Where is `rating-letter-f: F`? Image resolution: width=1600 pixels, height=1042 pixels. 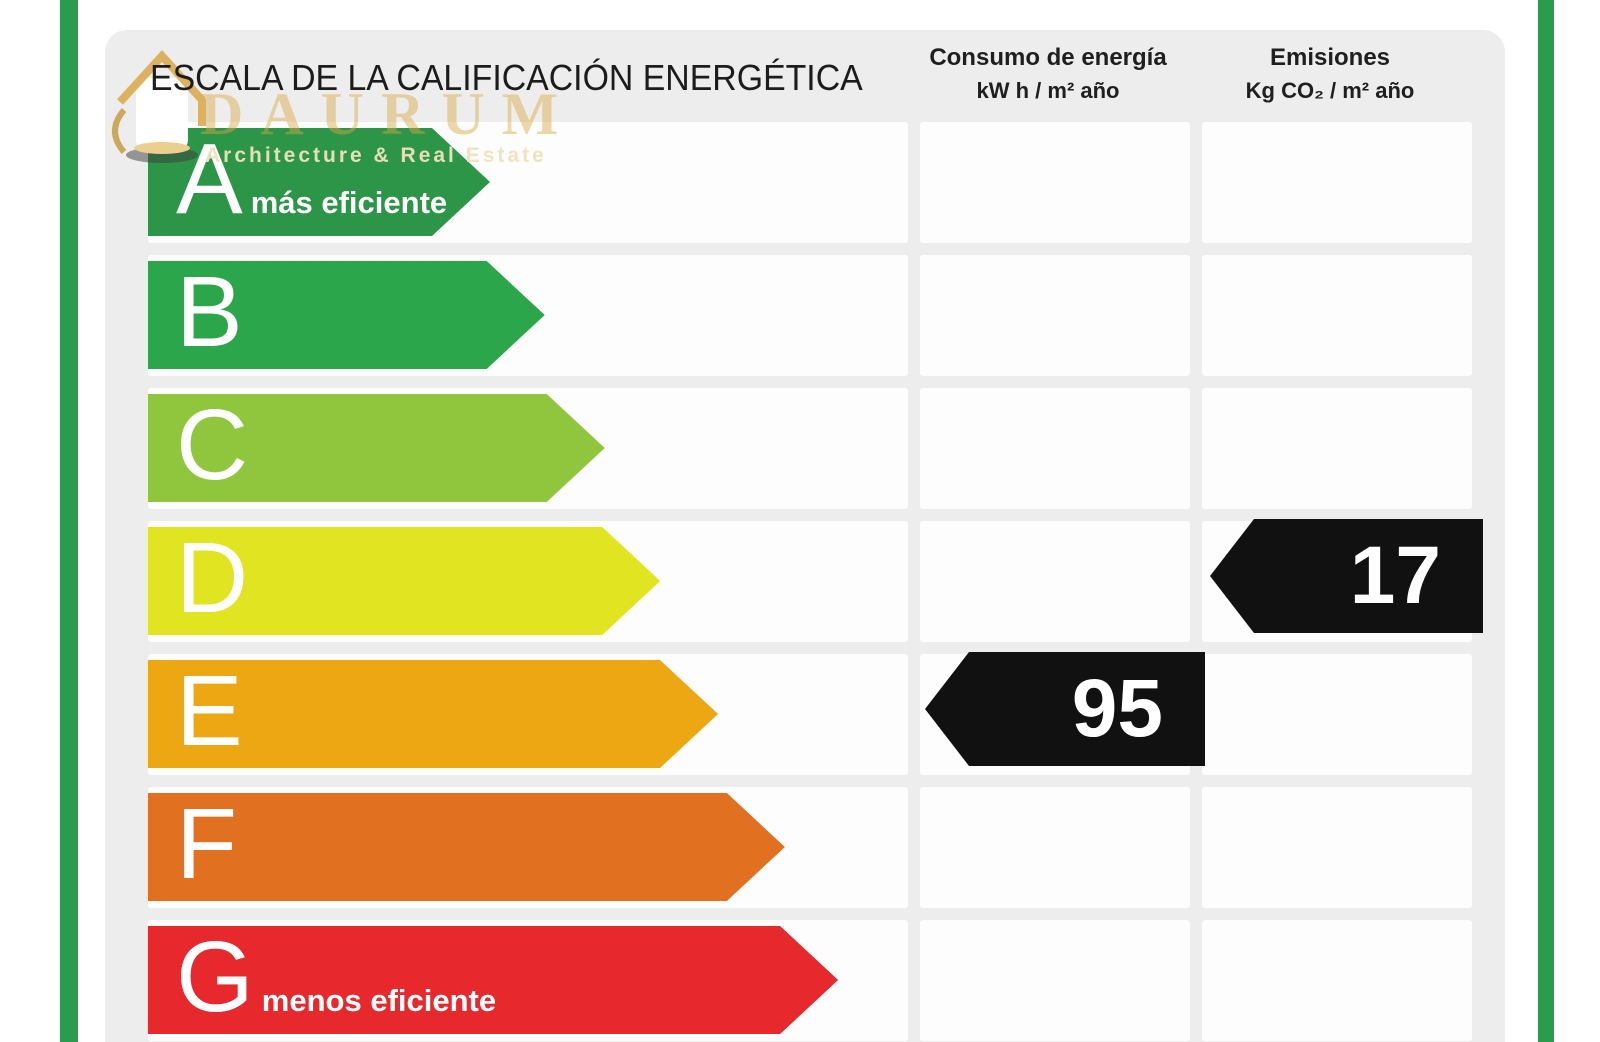
rating-letter-f: F is located at coordinates (207, 844).